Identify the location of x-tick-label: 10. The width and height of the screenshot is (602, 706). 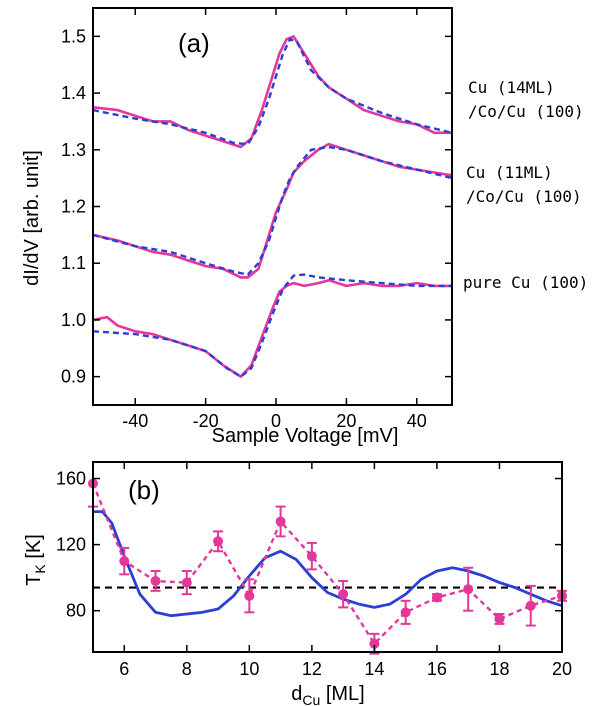
(249, 669).